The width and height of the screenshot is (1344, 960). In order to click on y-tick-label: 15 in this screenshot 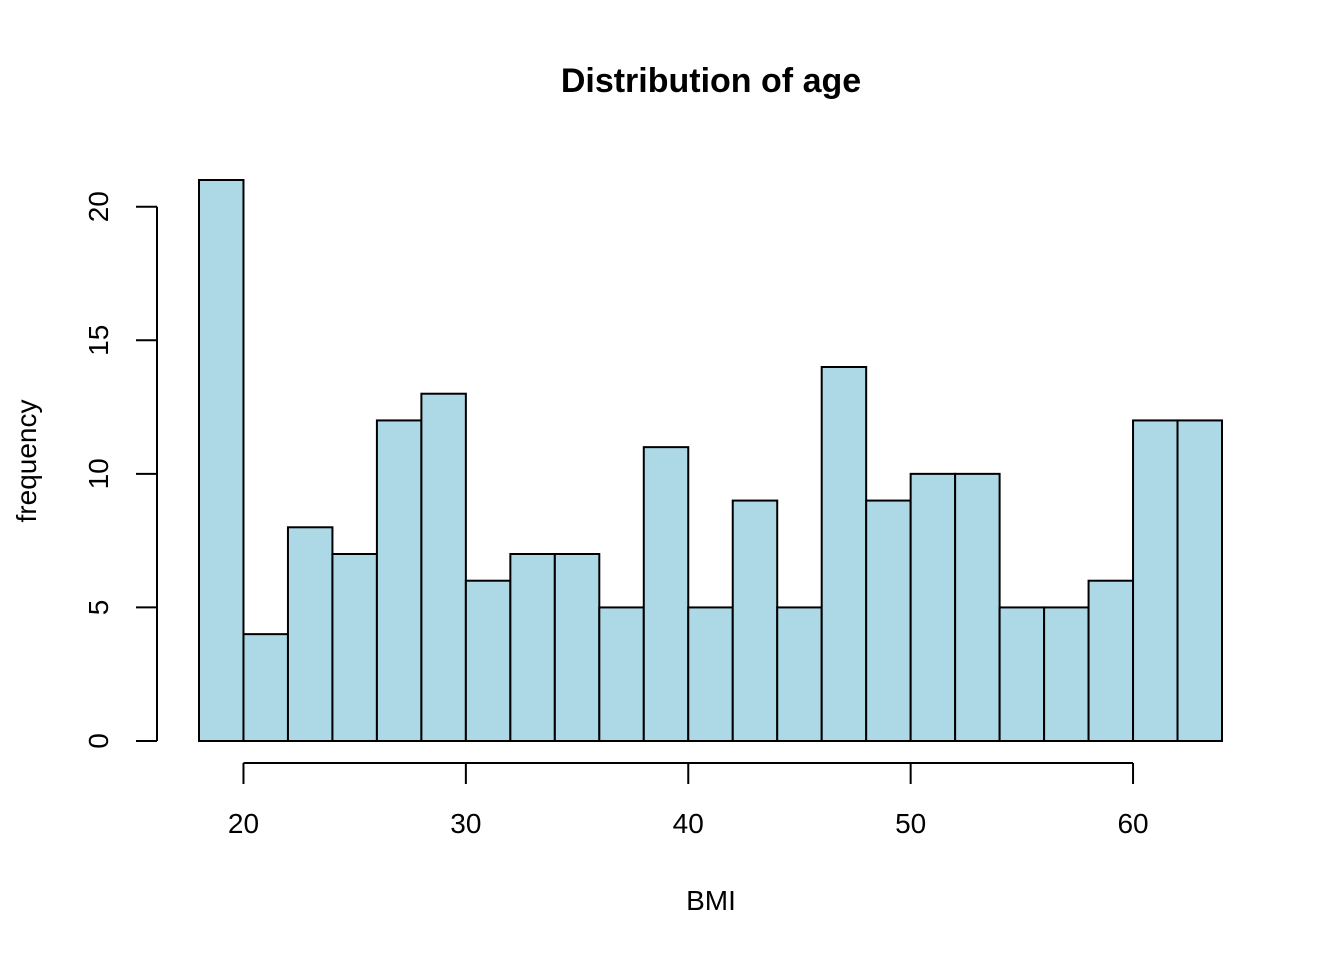, I will do `click(98, 340)`.